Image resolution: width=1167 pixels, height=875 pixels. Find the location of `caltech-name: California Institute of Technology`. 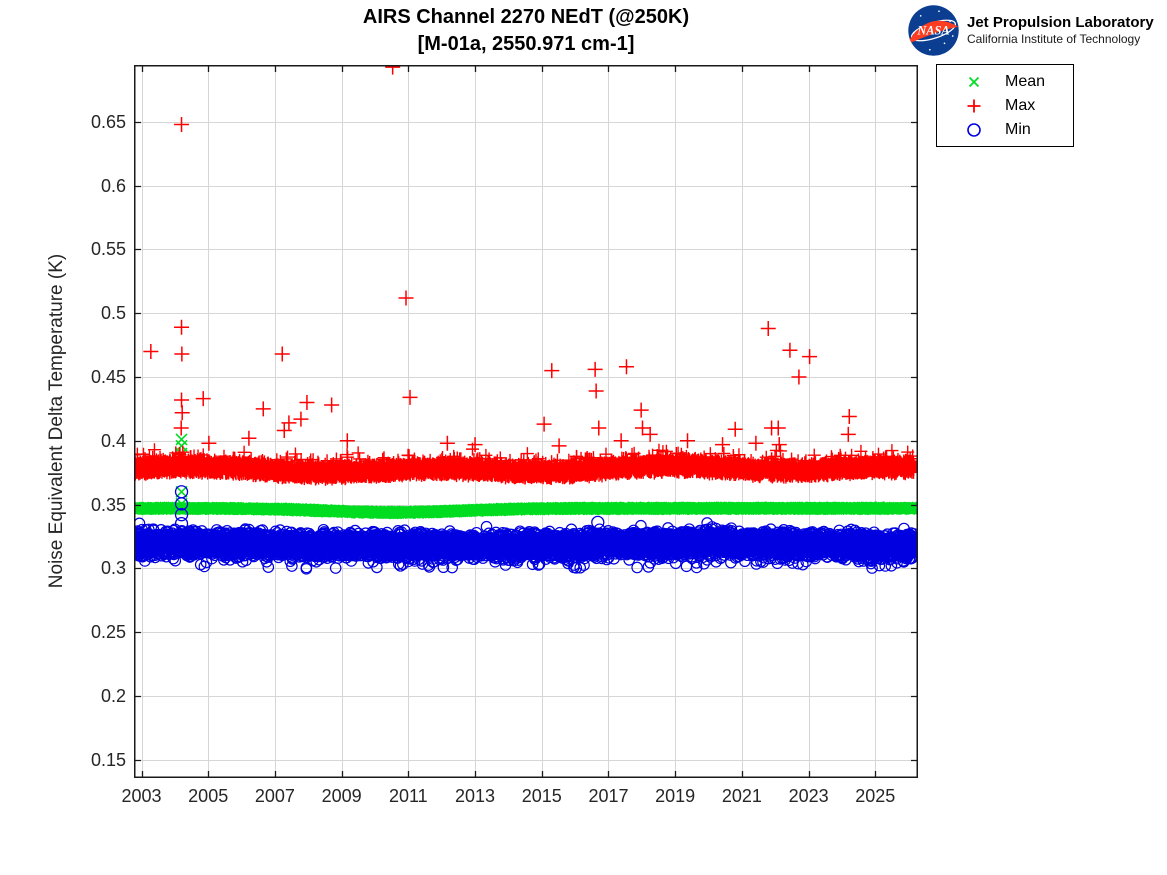

caltech-name: California Institute of Technology is located at coordinates (1054, 38).